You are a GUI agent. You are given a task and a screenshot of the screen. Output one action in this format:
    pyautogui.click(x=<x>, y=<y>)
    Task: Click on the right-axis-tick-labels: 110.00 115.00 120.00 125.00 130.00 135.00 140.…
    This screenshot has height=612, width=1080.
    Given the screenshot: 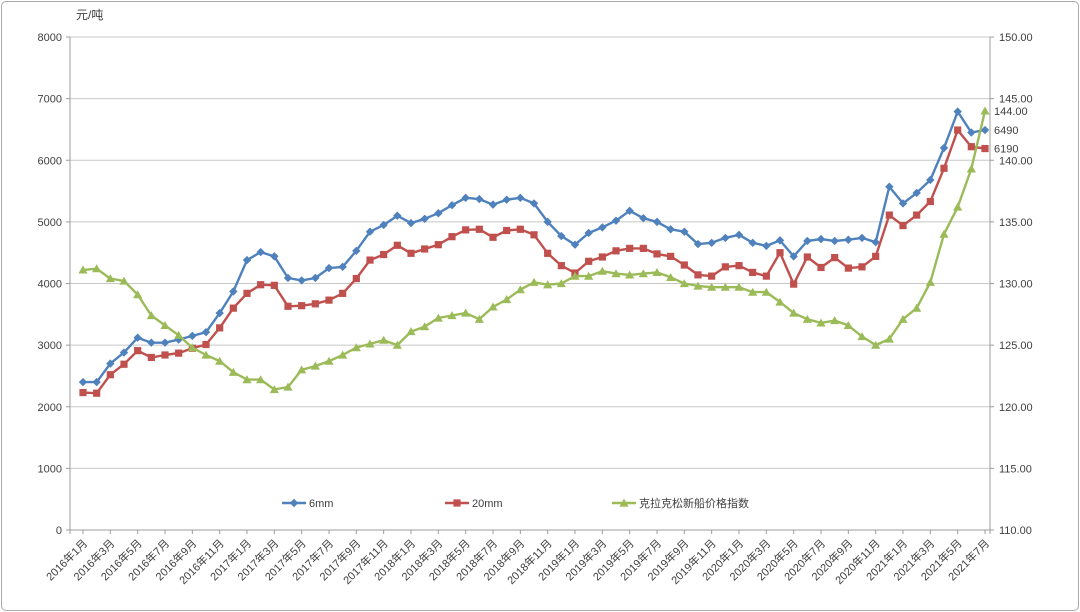 What is the action you would take?
    pyautogui.click(x=1016, y=284)
    